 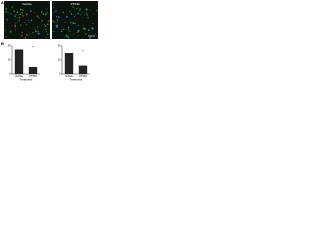 I want to click on bar, so click(x=69, y=63).